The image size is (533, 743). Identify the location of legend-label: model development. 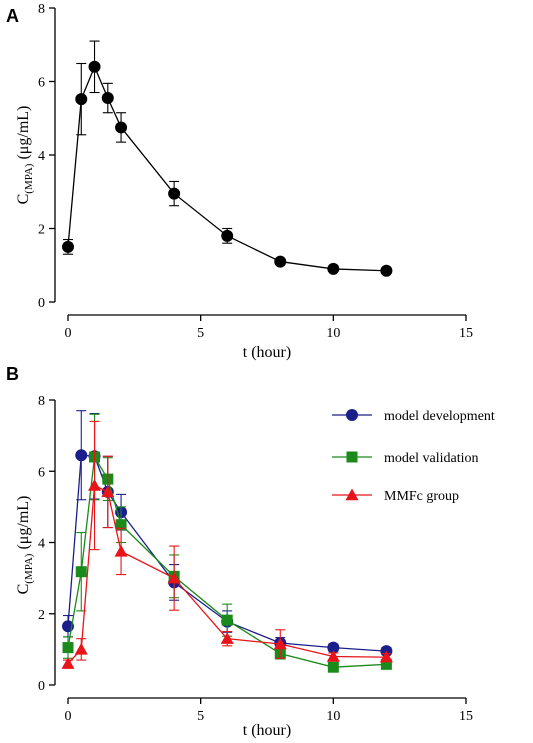
(439, 416).